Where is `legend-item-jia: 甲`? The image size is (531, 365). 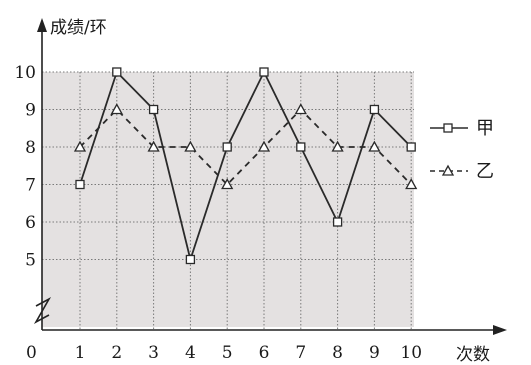
legend-item-jia: 甲 is located at coordinates (462, 128).